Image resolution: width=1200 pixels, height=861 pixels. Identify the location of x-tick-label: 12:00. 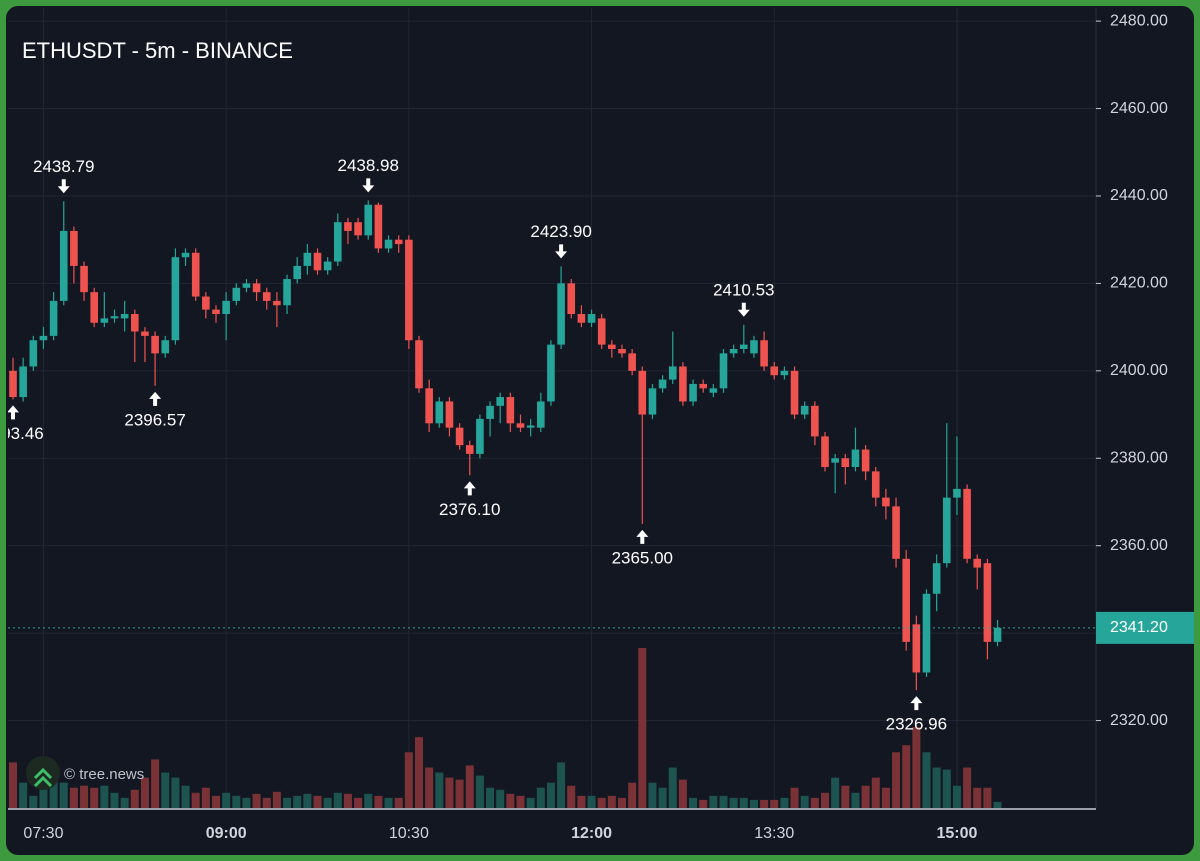
(591, 833).